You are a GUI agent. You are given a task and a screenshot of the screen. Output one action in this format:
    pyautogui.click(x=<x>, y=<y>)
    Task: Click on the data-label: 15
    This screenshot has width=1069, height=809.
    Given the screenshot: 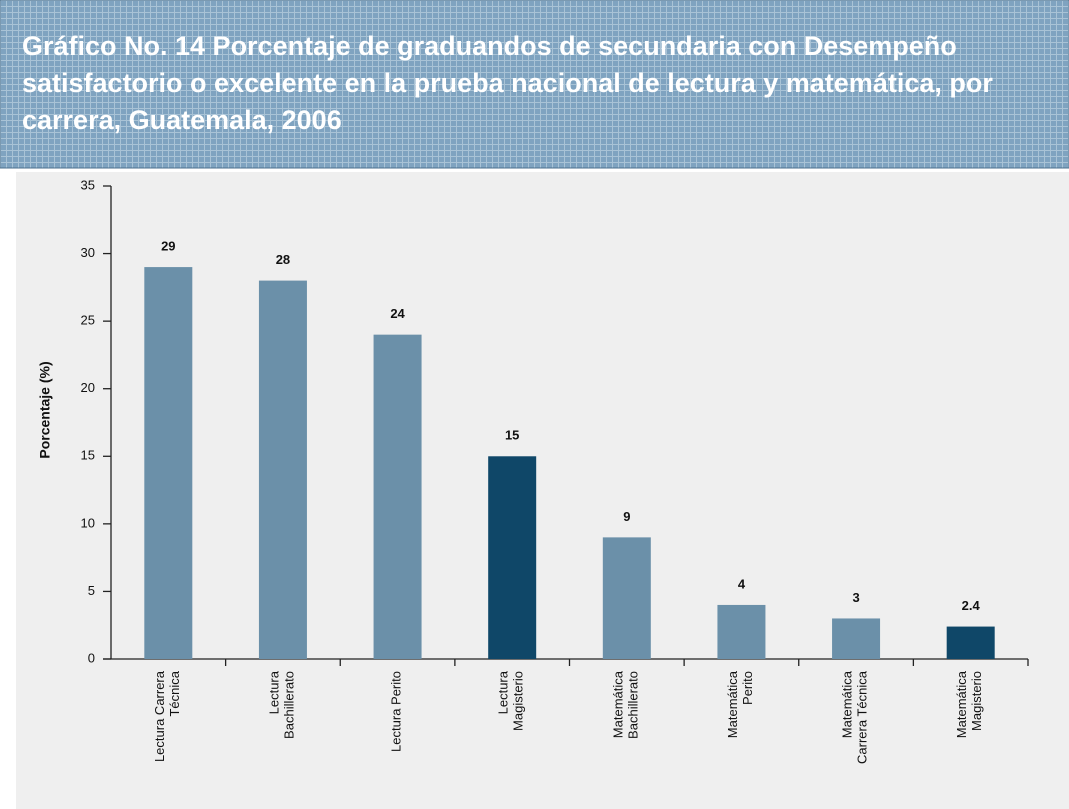 What is the action you would take?
    pyautogui.click(x=512, y=435)
    